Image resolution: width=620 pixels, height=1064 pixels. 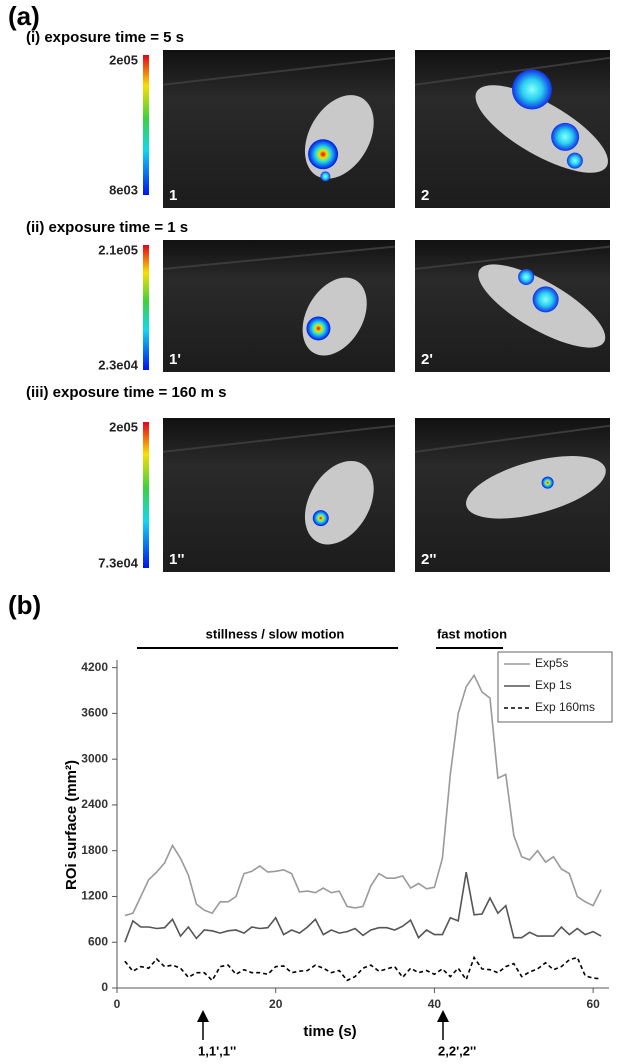 I want to click on image: 1, so click(x=279, y=129).